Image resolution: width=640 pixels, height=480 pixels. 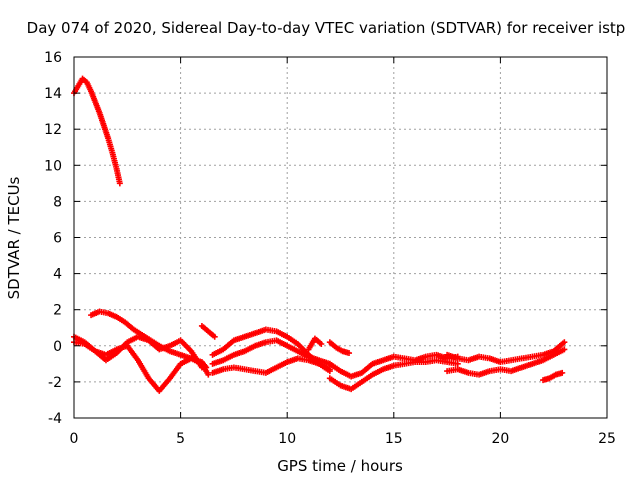 What do you see at coordinates (57, 239) in the screenshot?
I see `y-tick-label: 6` at bounding box center [57, 239].